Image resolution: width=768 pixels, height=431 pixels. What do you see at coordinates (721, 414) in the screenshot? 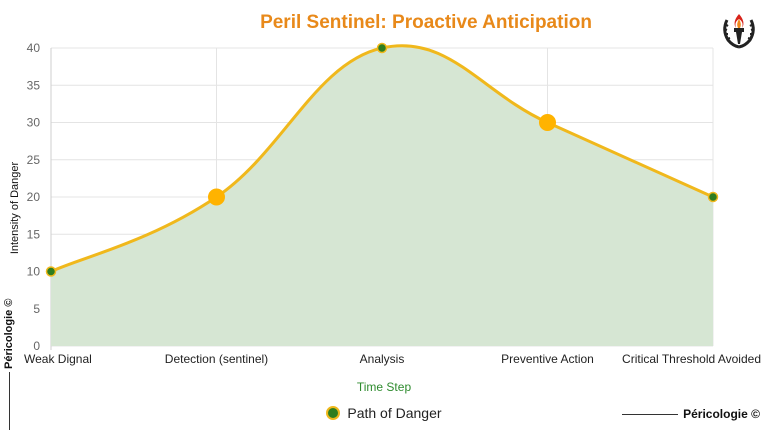
I see `footer-brand-text: Péricologie ©` at bounding box center [721, 414].